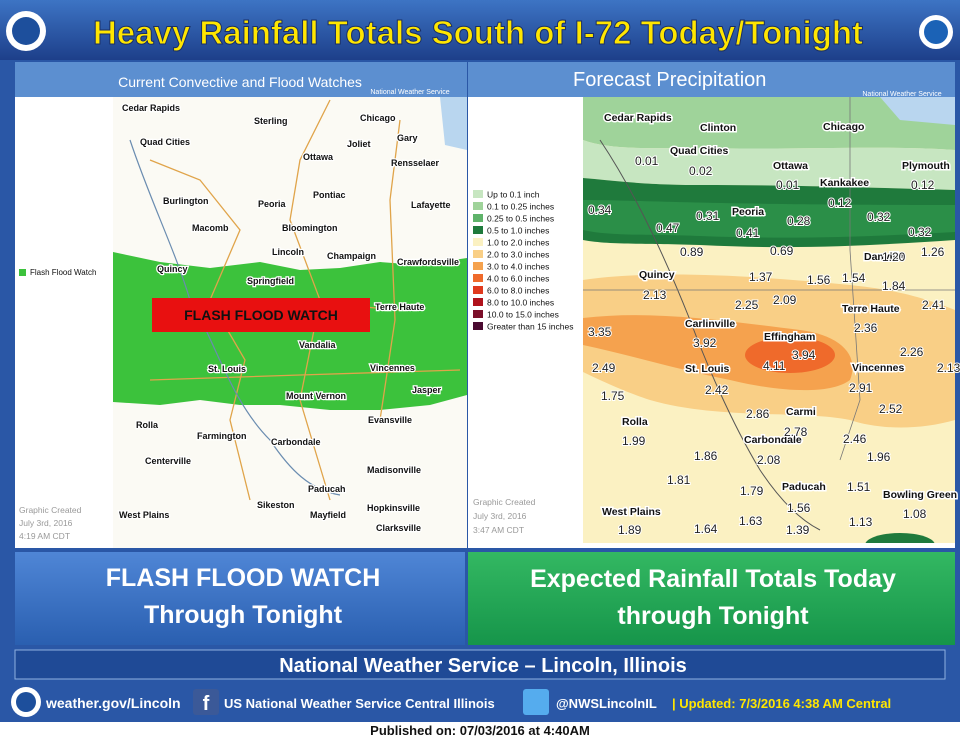 This screenshot has width=960, height=745. What do you see at coordinates (718, 128) in the screenshot?
I see `city-label: Clinton` at bounding box center [718, 128].